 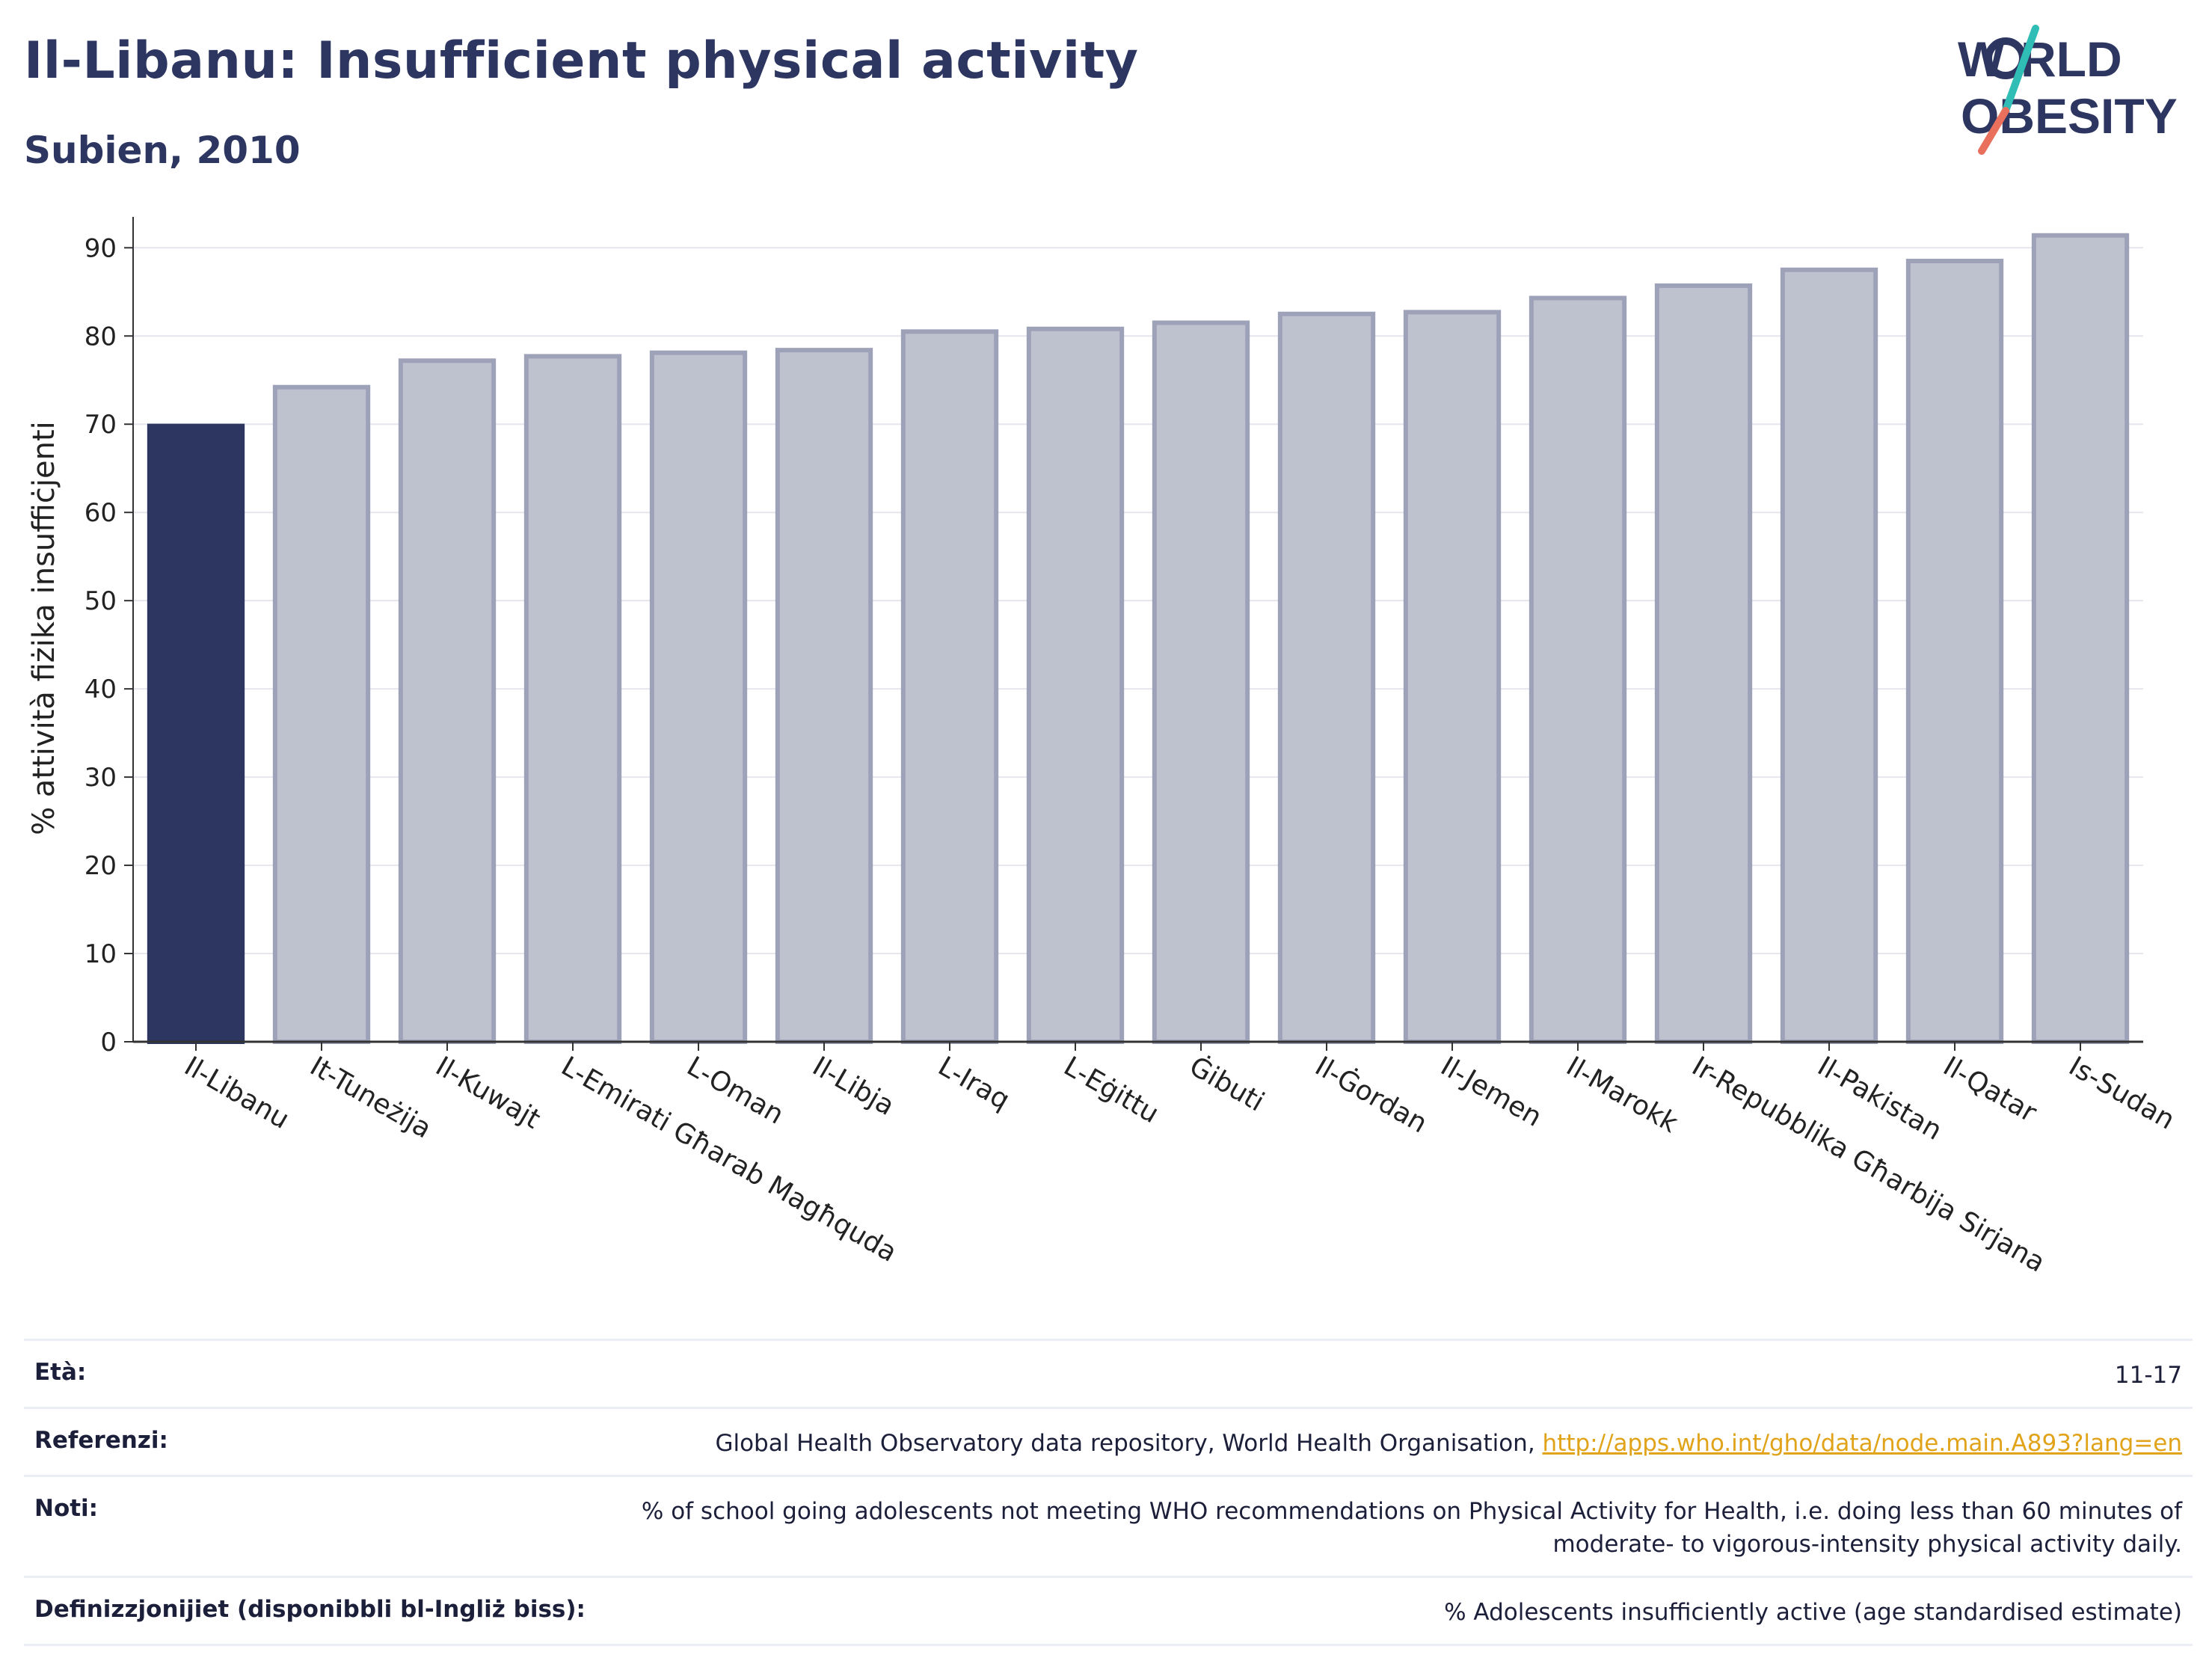 What do you see at coordinates (101, 248) in the screenshot?
I see `y-tick-label: 90` at bounding box center [101, 248].